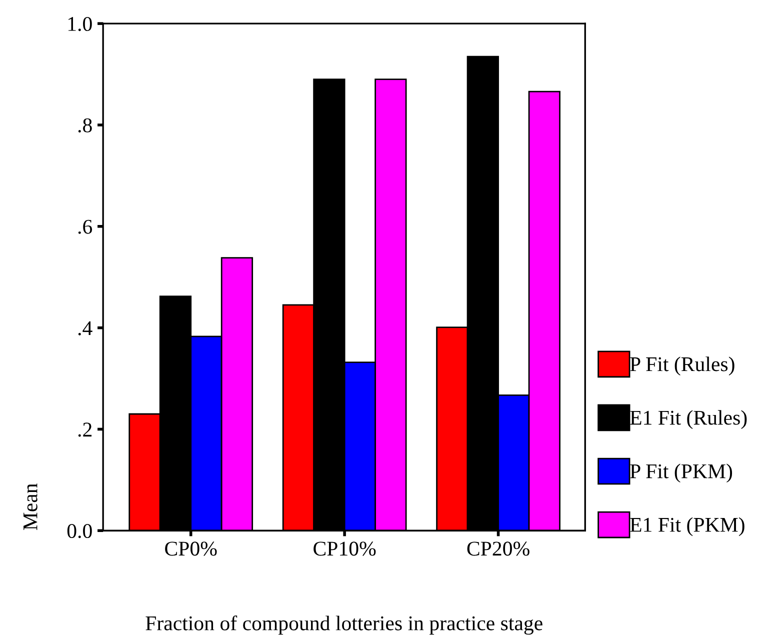  Describe the element at coordinates (688, 420) in the screenshot. I see `legend-label: E1 Fit (Rules)` at that location.